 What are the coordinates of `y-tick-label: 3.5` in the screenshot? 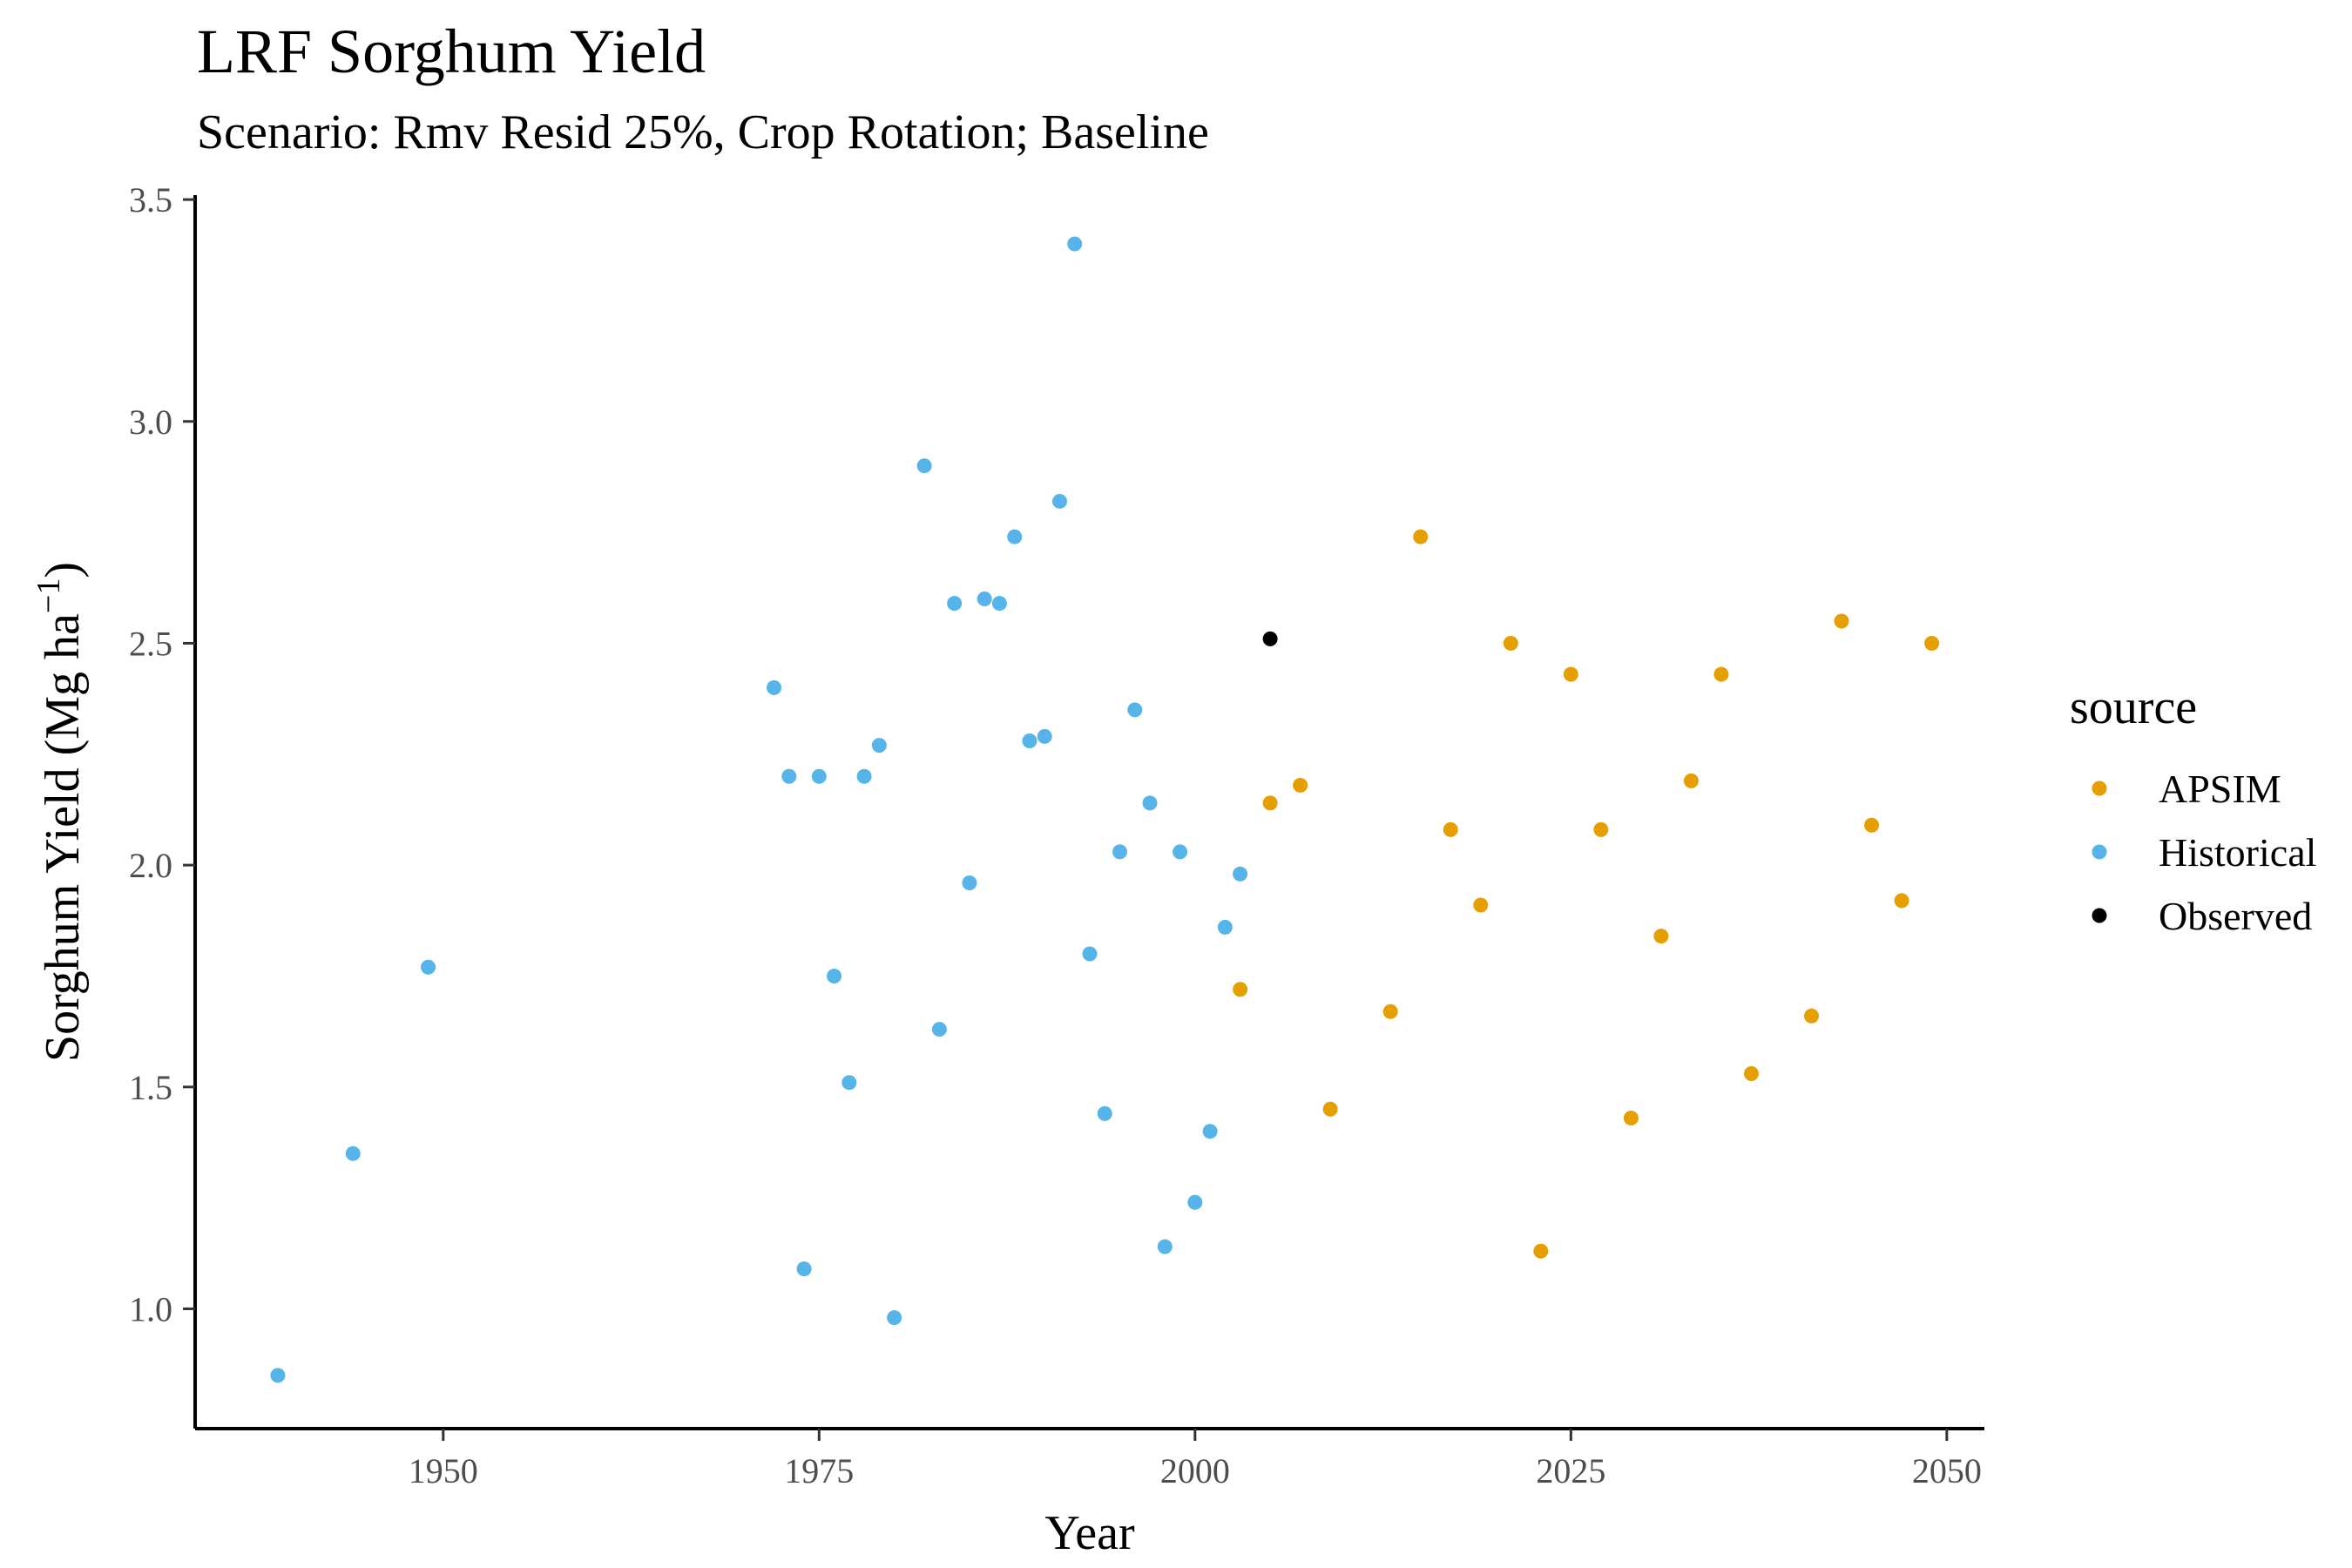 It's located at (150, 200).